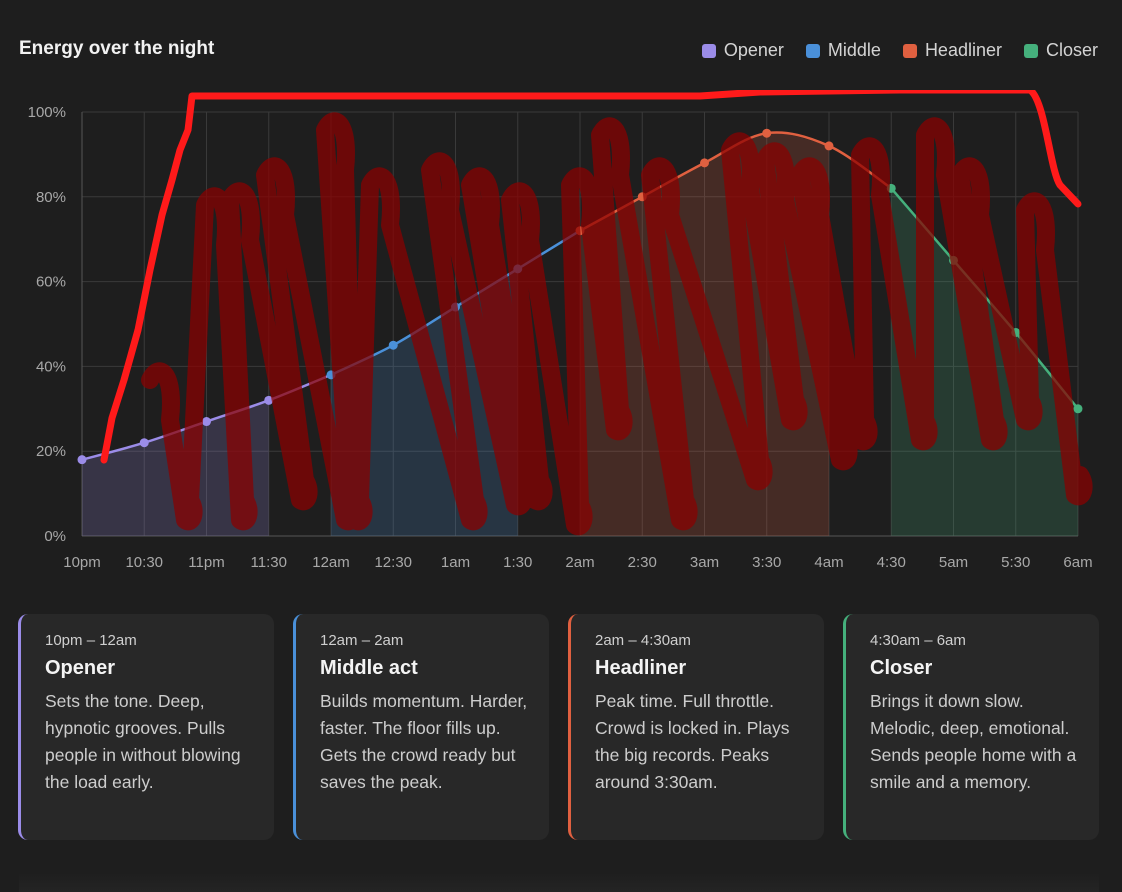  I want to click on x-tick-label: 10pm, so click(82, 562).